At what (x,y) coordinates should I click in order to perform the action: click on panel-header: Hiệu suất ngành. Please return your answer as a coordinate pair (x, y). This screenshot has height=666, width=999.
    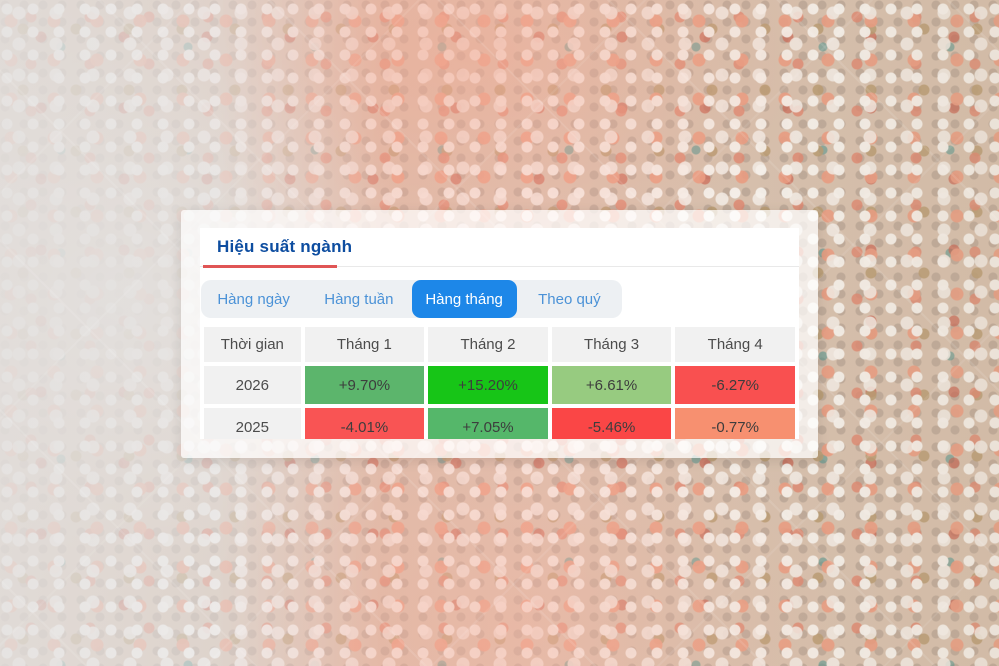
    Looking at the image, I should click on (499, 242).